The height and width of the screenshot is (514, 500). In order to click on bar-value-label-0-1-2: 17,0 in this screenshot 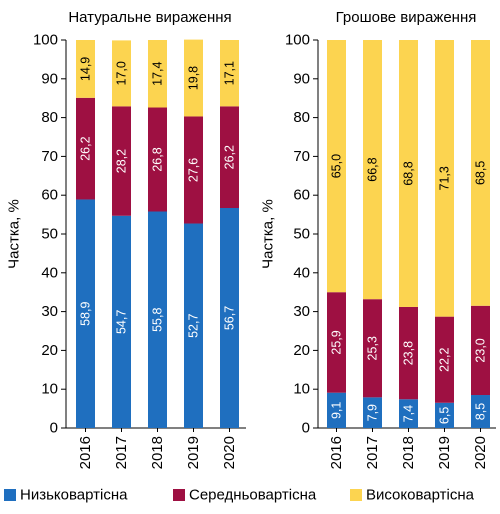, I will do `click(122, 73)`.